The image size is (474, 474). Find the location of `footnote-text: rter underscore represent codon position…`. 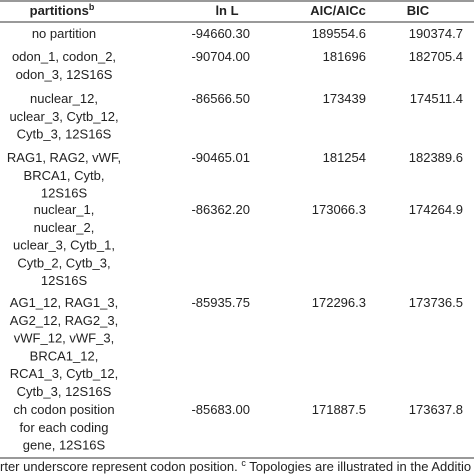

footnote-text: rter underscore represent codon position… is located at coordinates (120, 466).